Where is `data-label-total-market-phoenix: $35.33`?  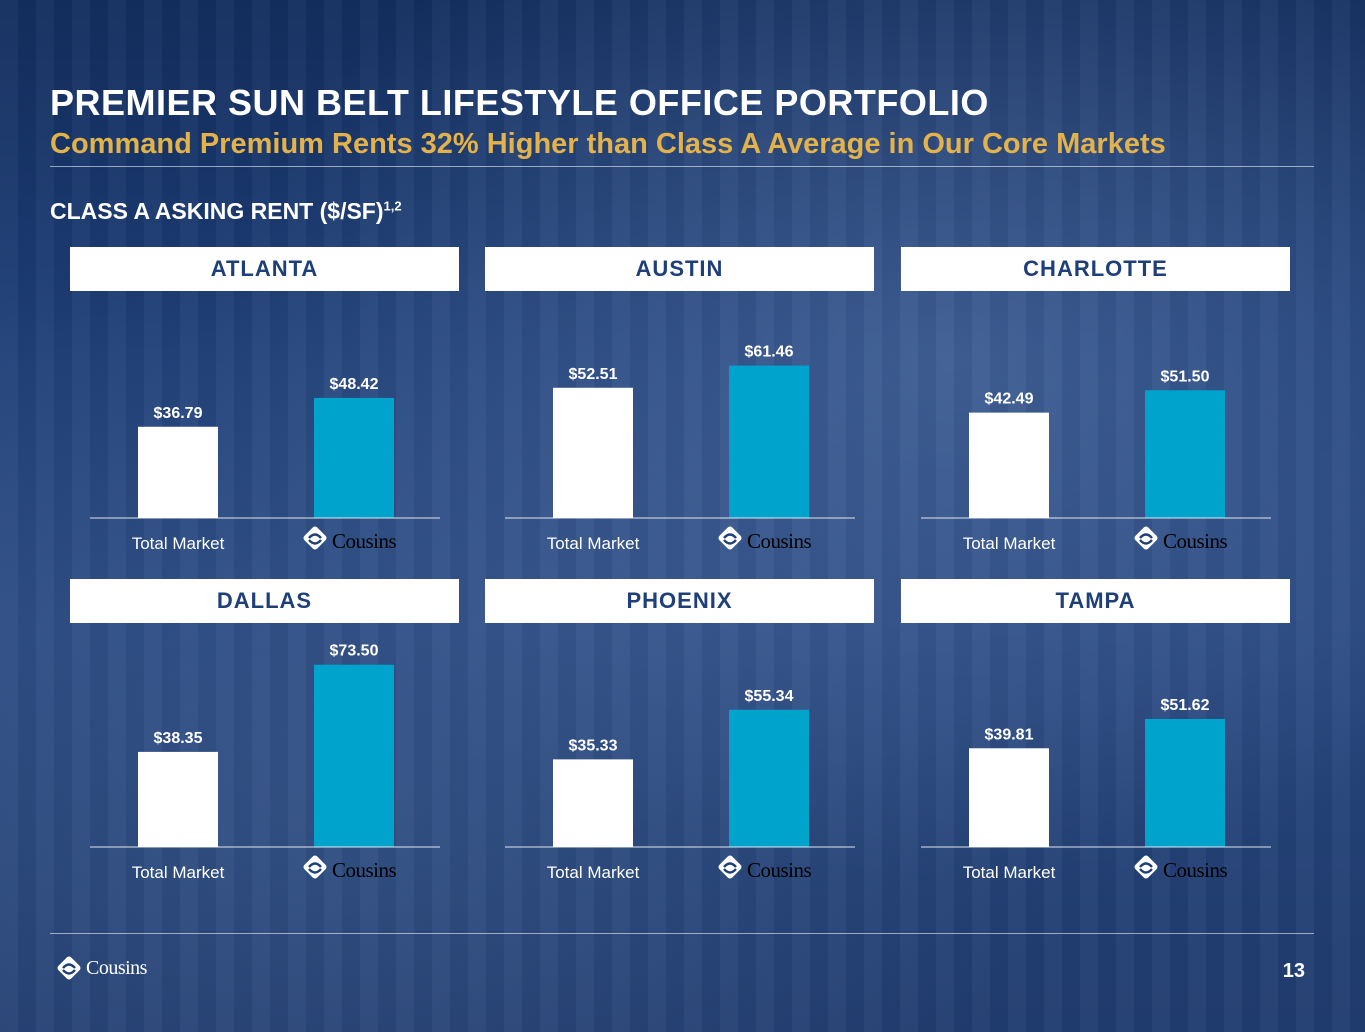
data-label-total-market-phoenix: $35.33 is located at coordinates (593, 745).